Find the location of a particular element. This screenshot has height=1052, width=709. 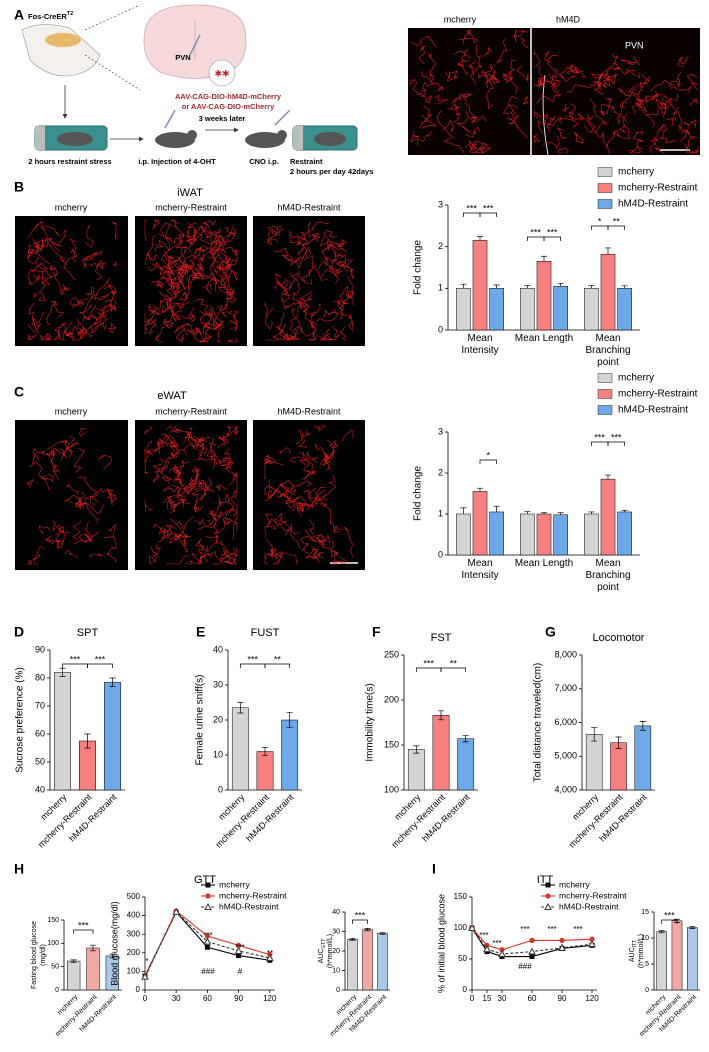

y-axis-label: Fold change is located at coordinates (418, 493).